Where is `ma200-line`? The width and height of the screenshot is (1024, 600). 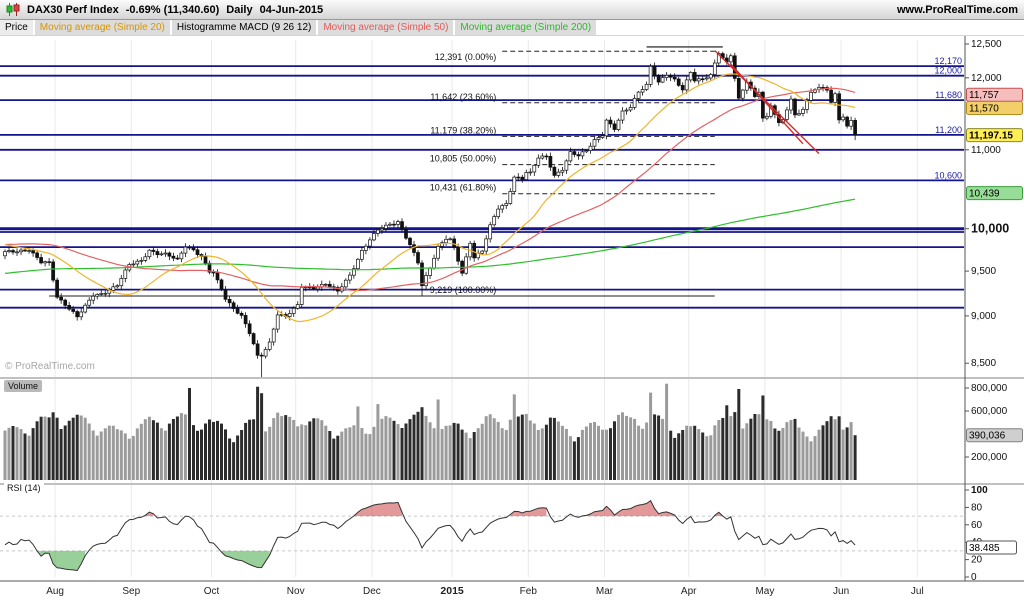
ma200-line is located at coordinates (430, 236).